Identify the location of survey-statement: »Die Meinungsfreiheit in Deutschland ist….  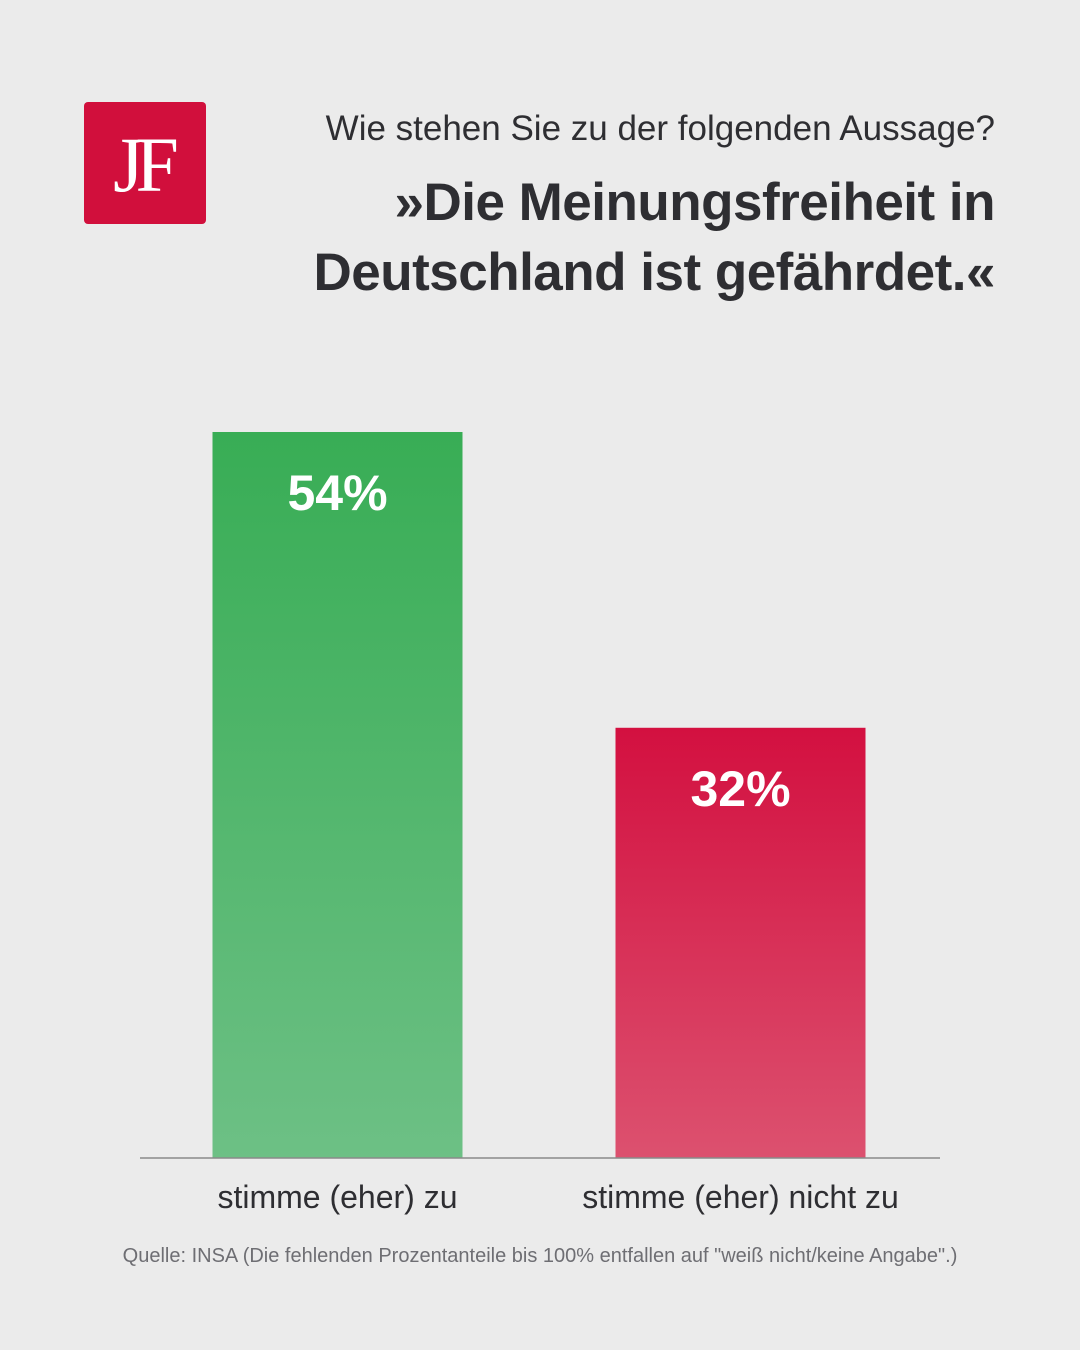
(654, 237).